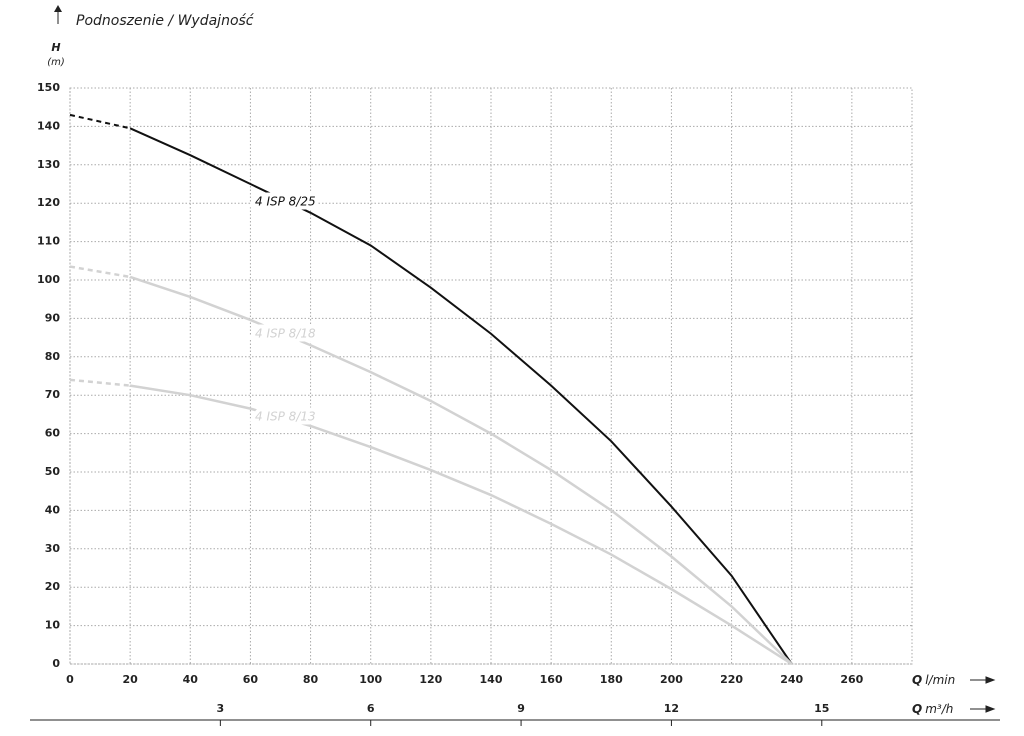  Describe the element at coordinates (821, 708) in the screenshot. I see `x2-tick-label: 15` at that location.